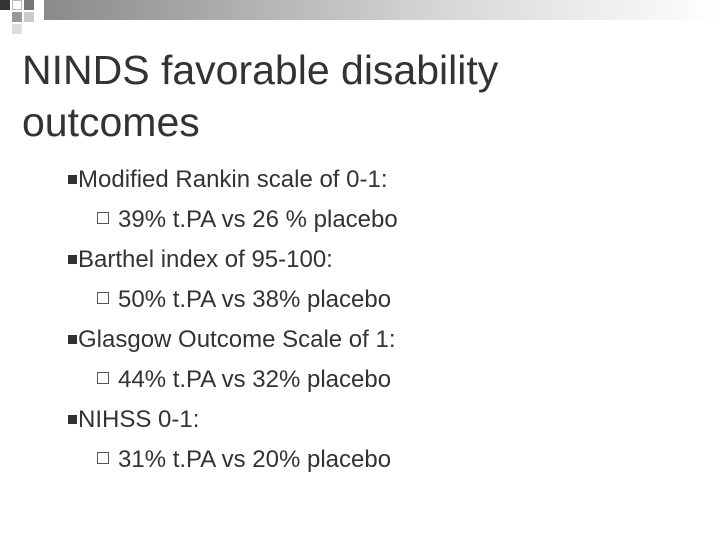  Describe the element at coordinates (378, 180) in the screenshot. I see `bullet: Modified Rankin scale of 0-1:` at that location.